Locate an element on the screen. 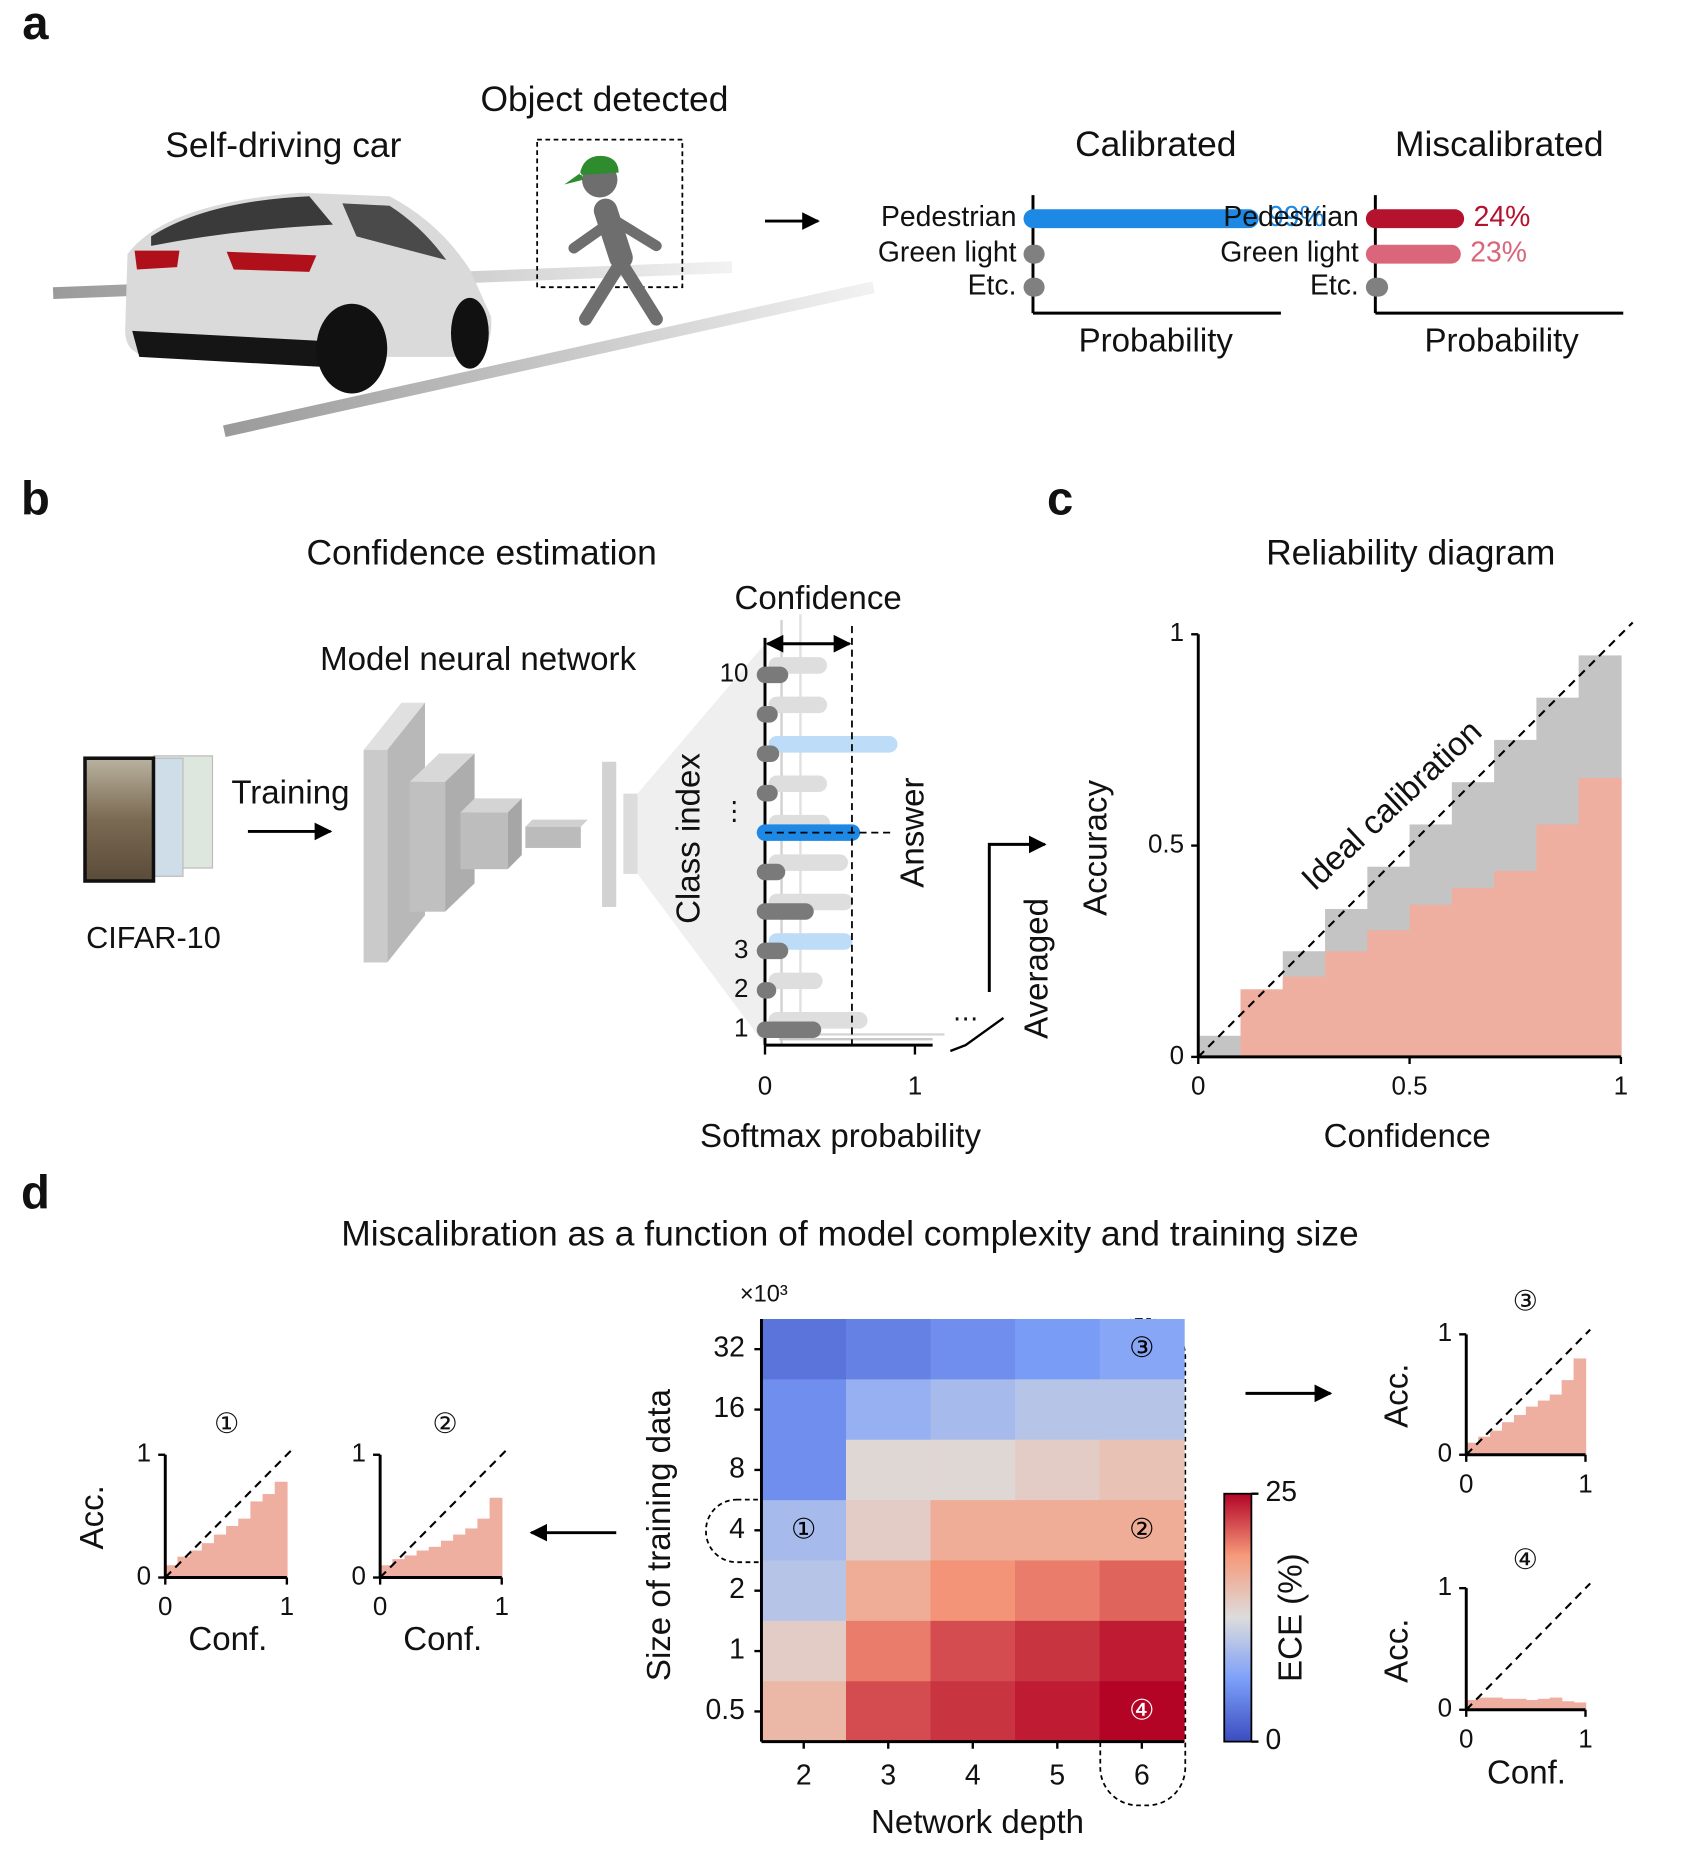 This screenshot has height=1860, width=1700. panel-label: c is located at coordinates (1060, 499).